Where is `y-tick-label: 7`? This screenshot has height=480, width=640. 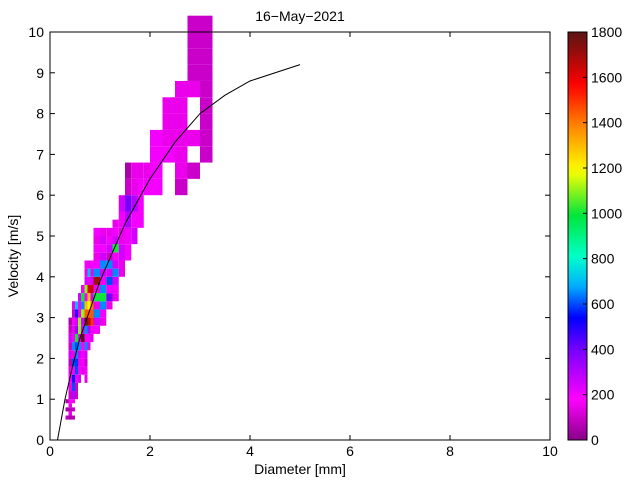
y-tick-label: 7 is located at coordinates (40, 154).